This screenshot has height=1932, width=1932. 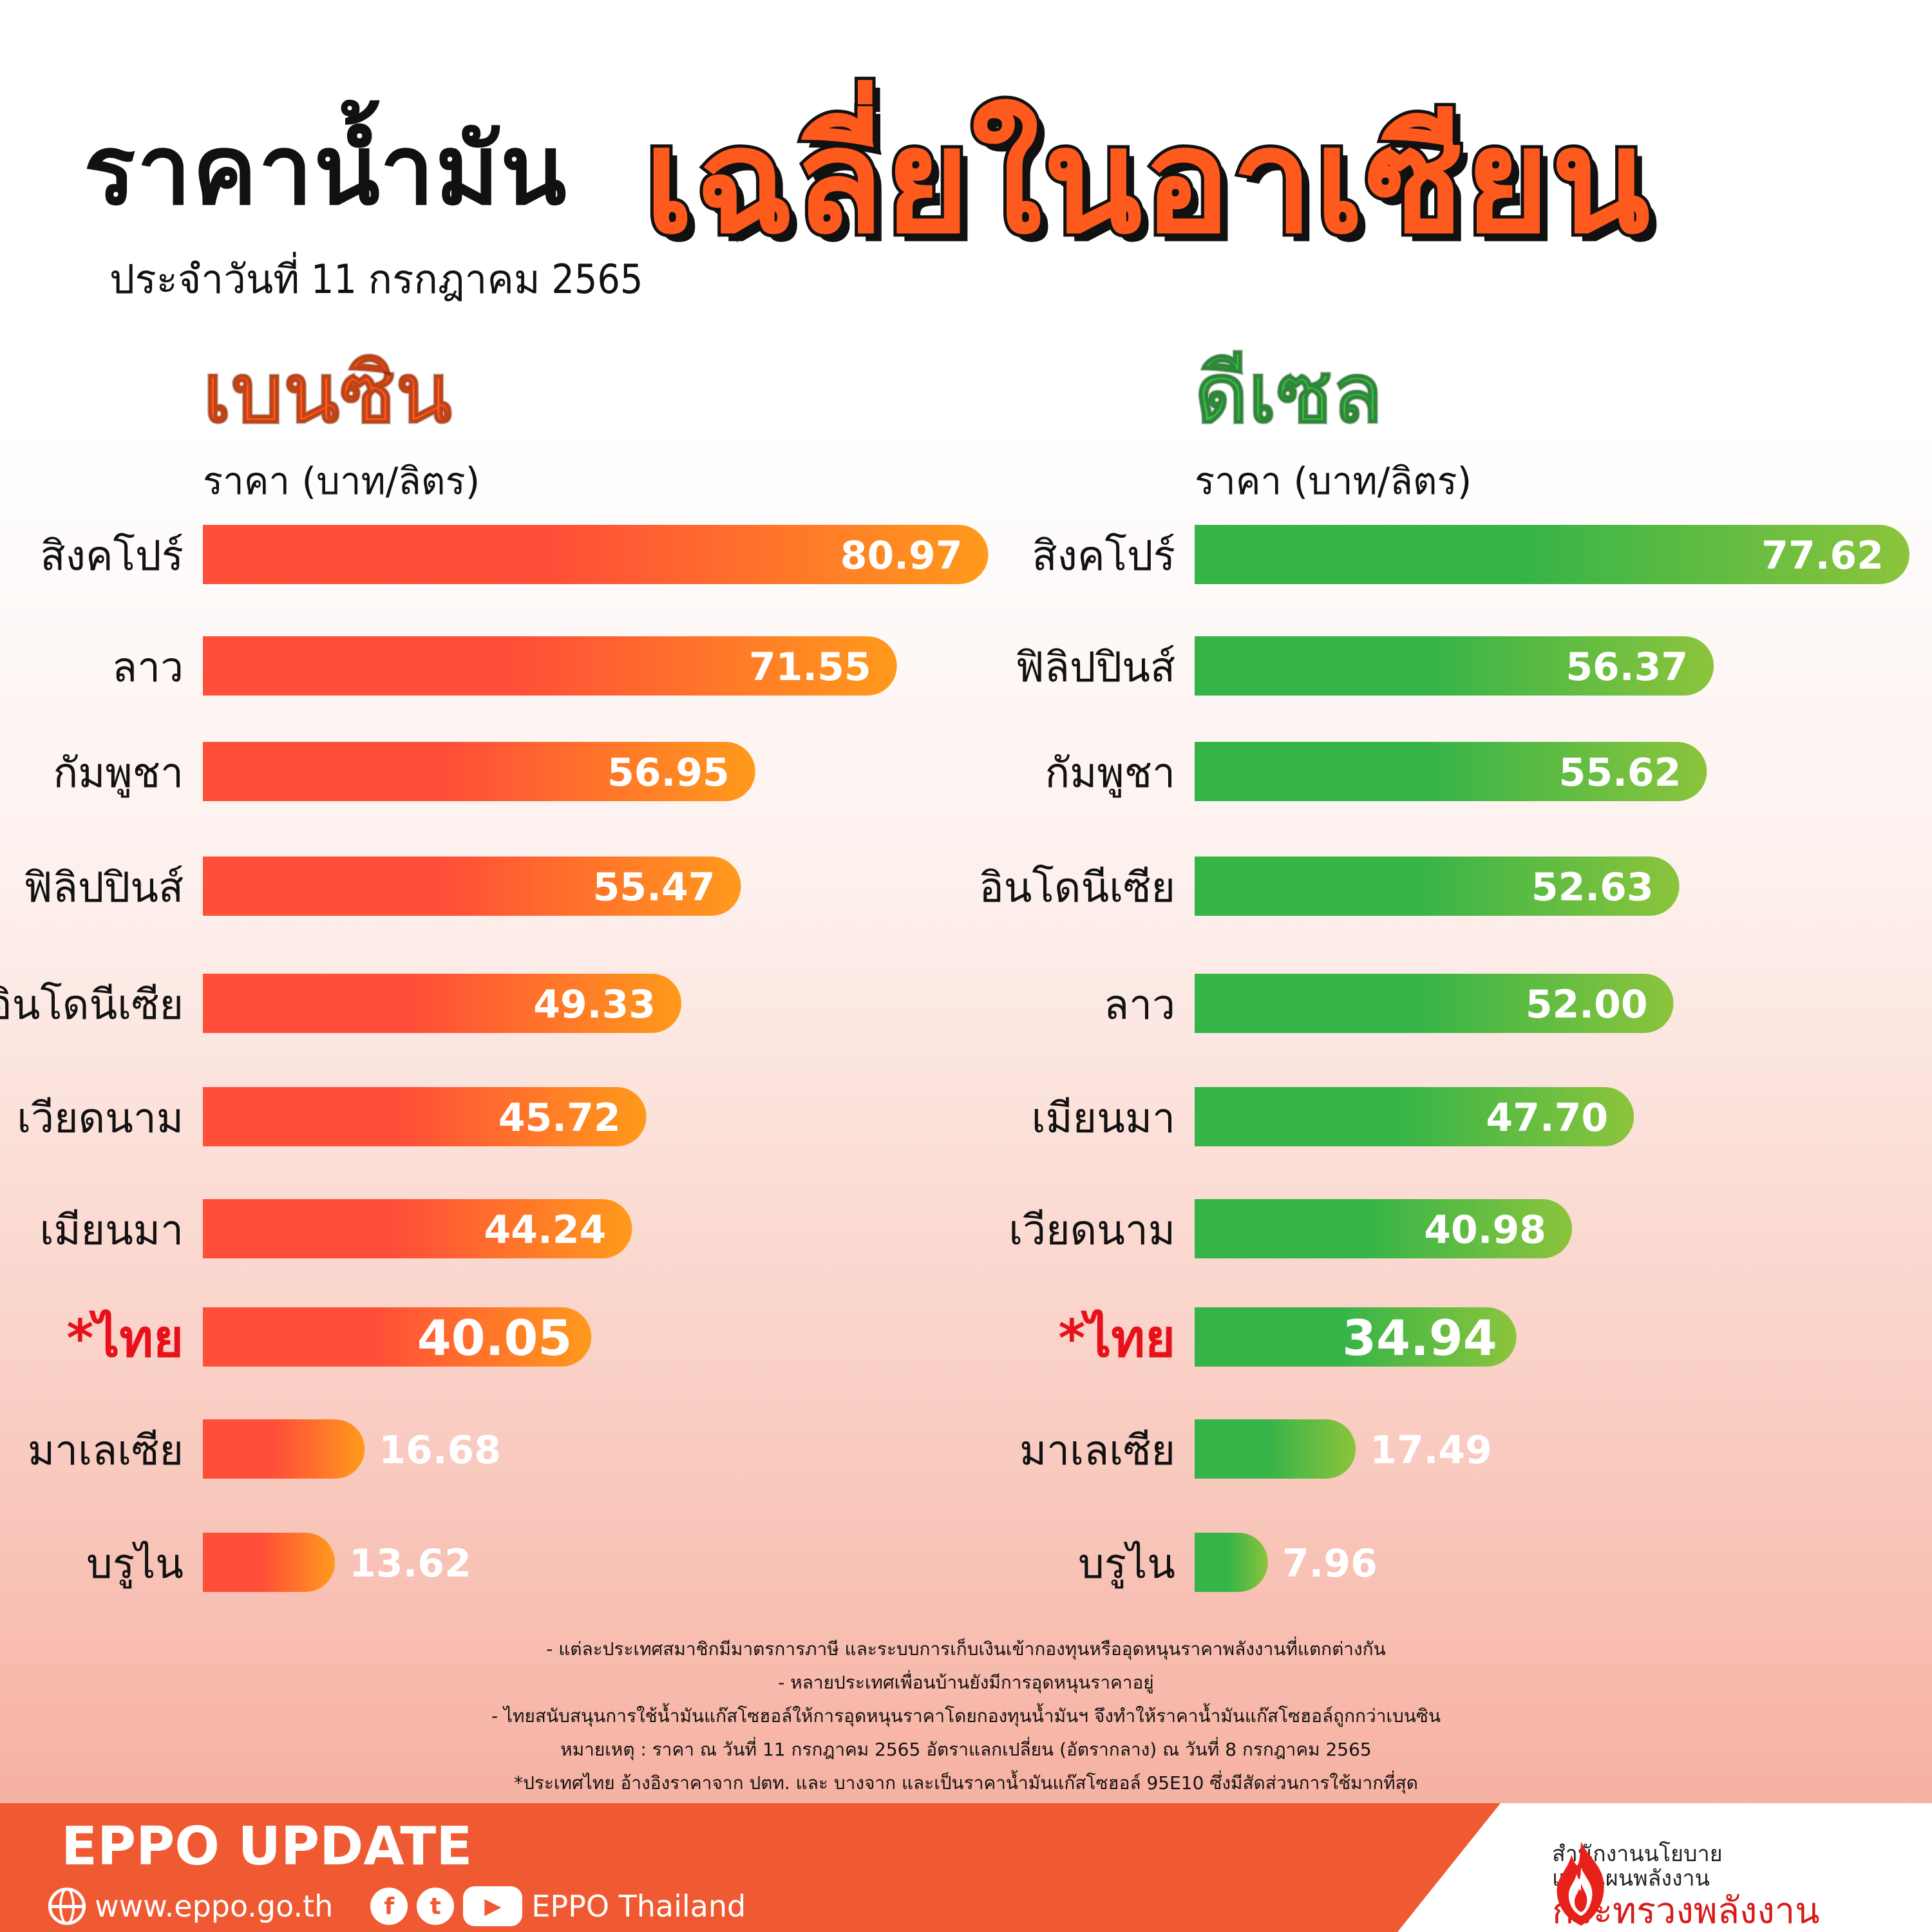 What do you see at coordinates (1103, 1118) in the screenshot?
I see `diesel-country-label: เมียนมา` at bounding box center [1103, 1118].